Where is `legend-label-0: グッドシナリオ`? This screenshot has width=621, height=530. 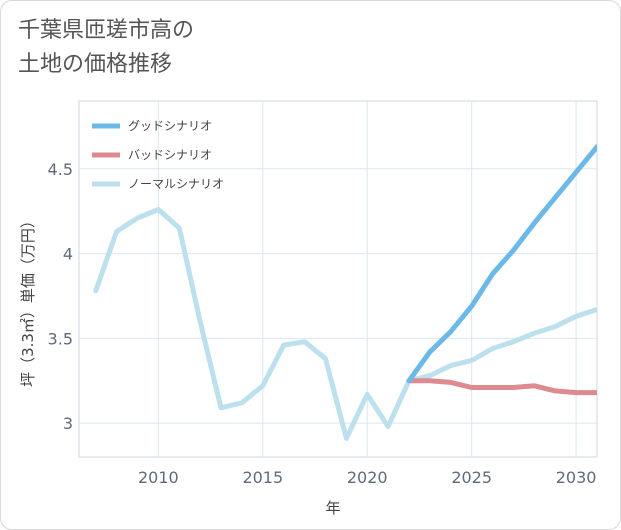 legend-label-0: グッドシナリオ is located at coordinates (170, 126).